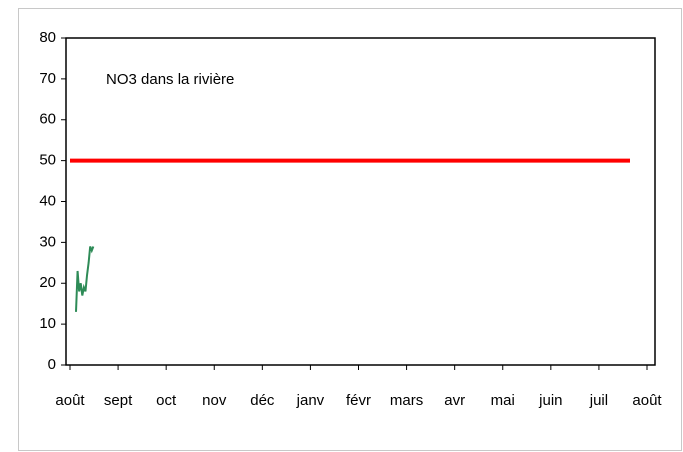 This screenshot has width=683, height=452. What do you see at coordinates (47, 78) in the screenshot?
I see `y-tick-label: 70` at bounding box center [47, 78].